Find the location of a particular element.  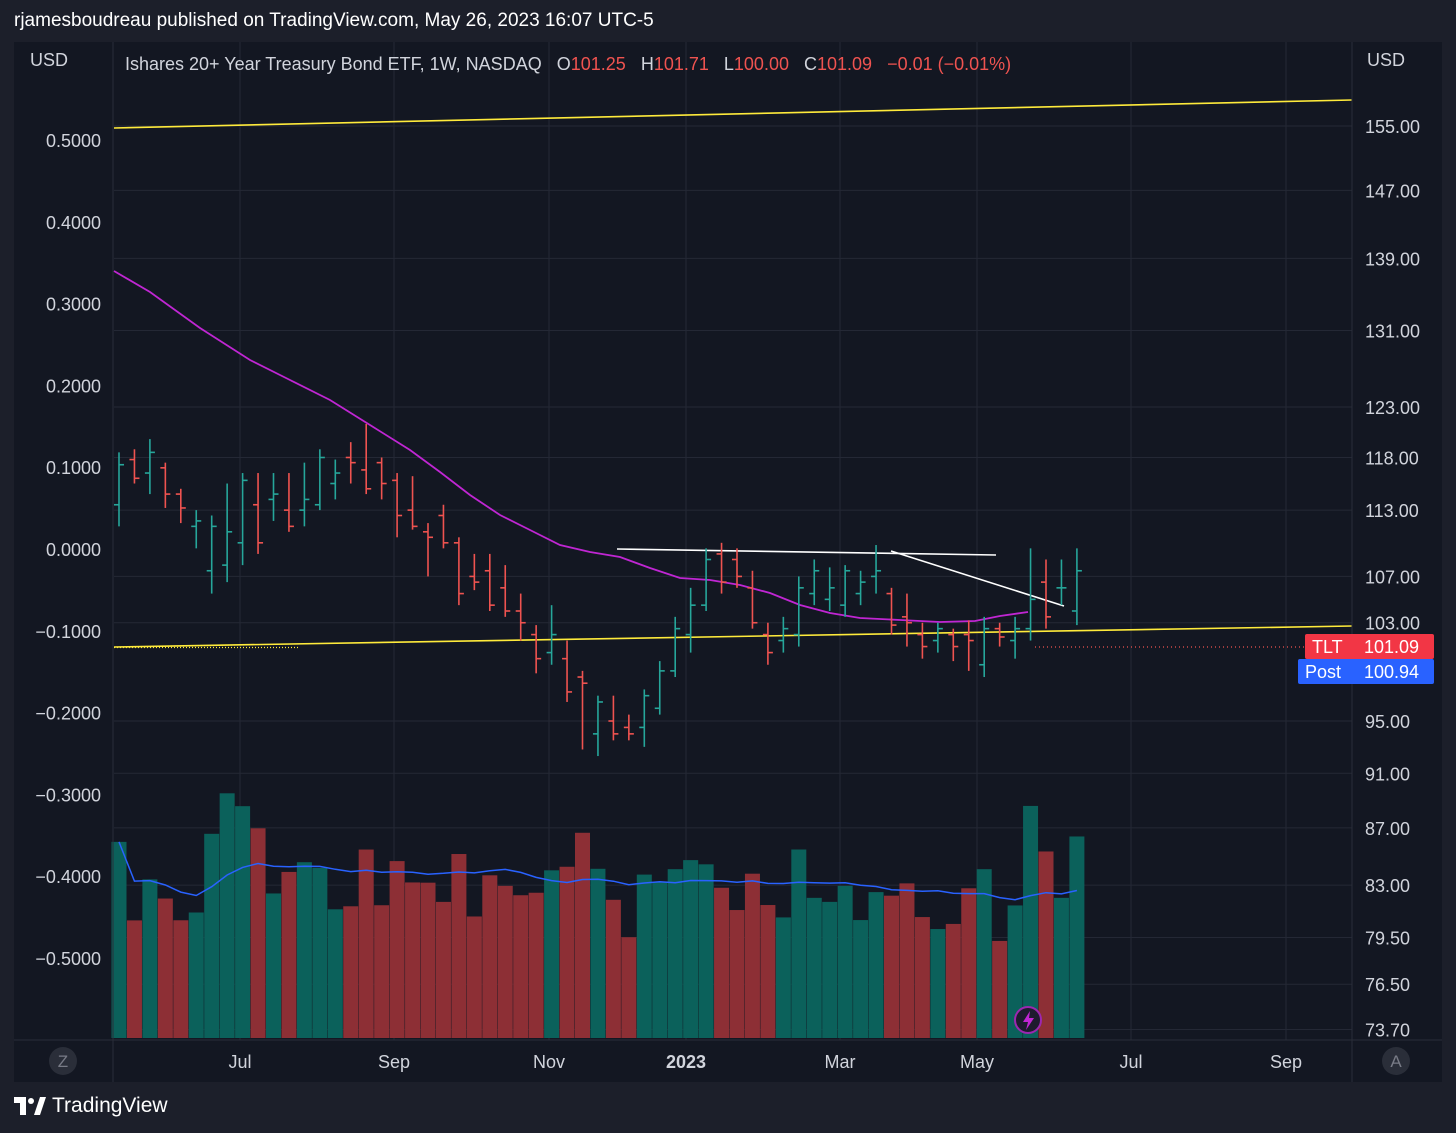

left-axis-tick: −0.1000 is located at coordinates (68, 632).